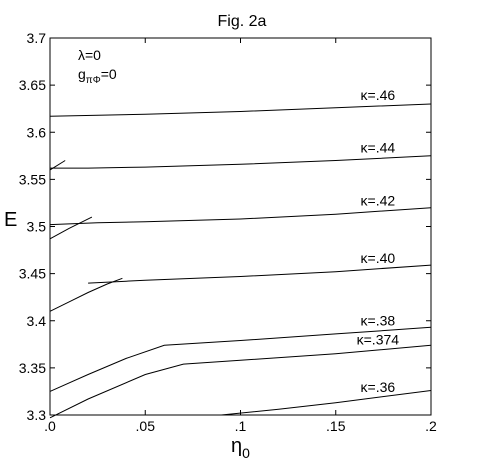 This screenshot has width=485, height=463. Describe the element at coordinates (93, 80) in the screenshot. I see `annotation-sub: πΦ` at that location.